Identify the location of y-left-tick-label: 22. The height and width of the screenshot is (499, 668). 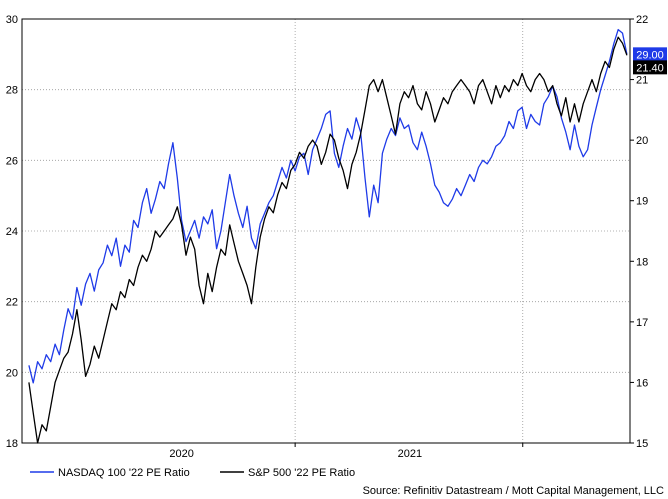
(12, 303).